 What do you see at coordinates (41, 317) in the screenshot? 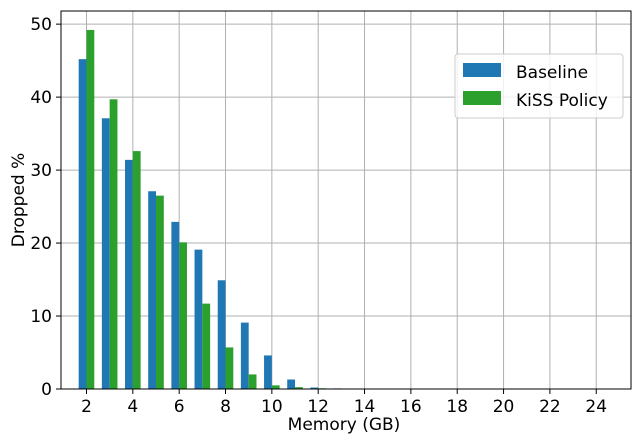
I see `y-tick-label: 10` at bounding box center [41, 317].